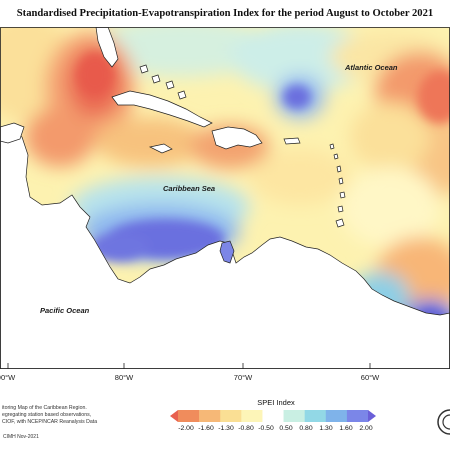 The image size is (450, 450). What do you see at coordinates (237, 138) in the screenshot?
I see `hispaniola` at bounding box center [237, 138].